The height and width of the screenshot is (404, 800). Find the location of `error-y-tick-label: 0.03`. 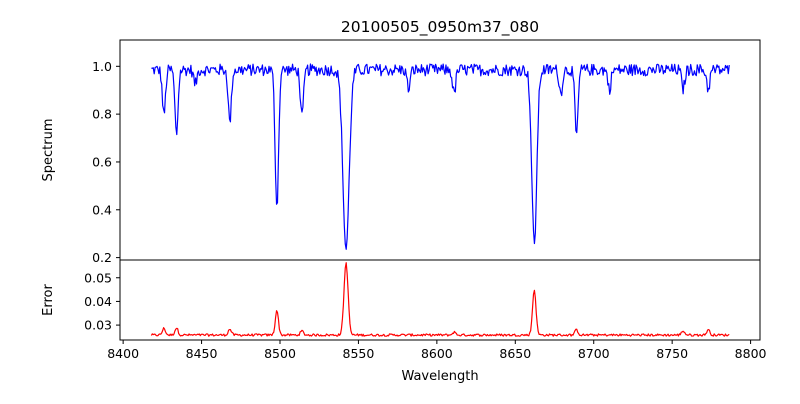

error-y-tick-label: 0.03 is located at coordinates (98, 325).